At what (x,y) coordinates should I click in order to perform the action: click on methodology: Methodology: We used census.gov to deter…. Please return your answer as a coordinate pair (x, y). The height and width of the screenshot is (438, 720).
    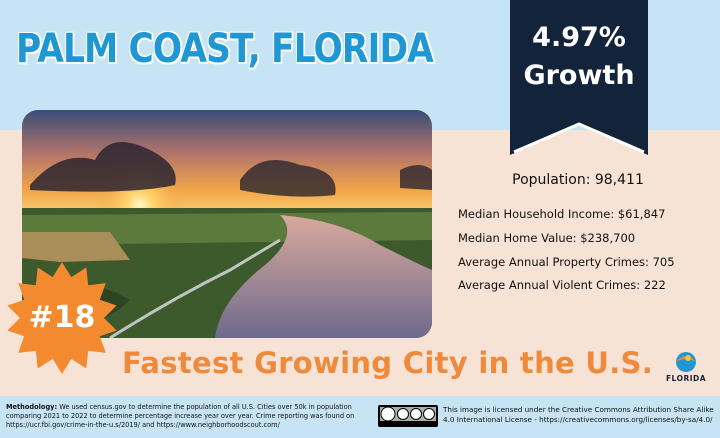
    Looking at the image, I should click on (187, 416).